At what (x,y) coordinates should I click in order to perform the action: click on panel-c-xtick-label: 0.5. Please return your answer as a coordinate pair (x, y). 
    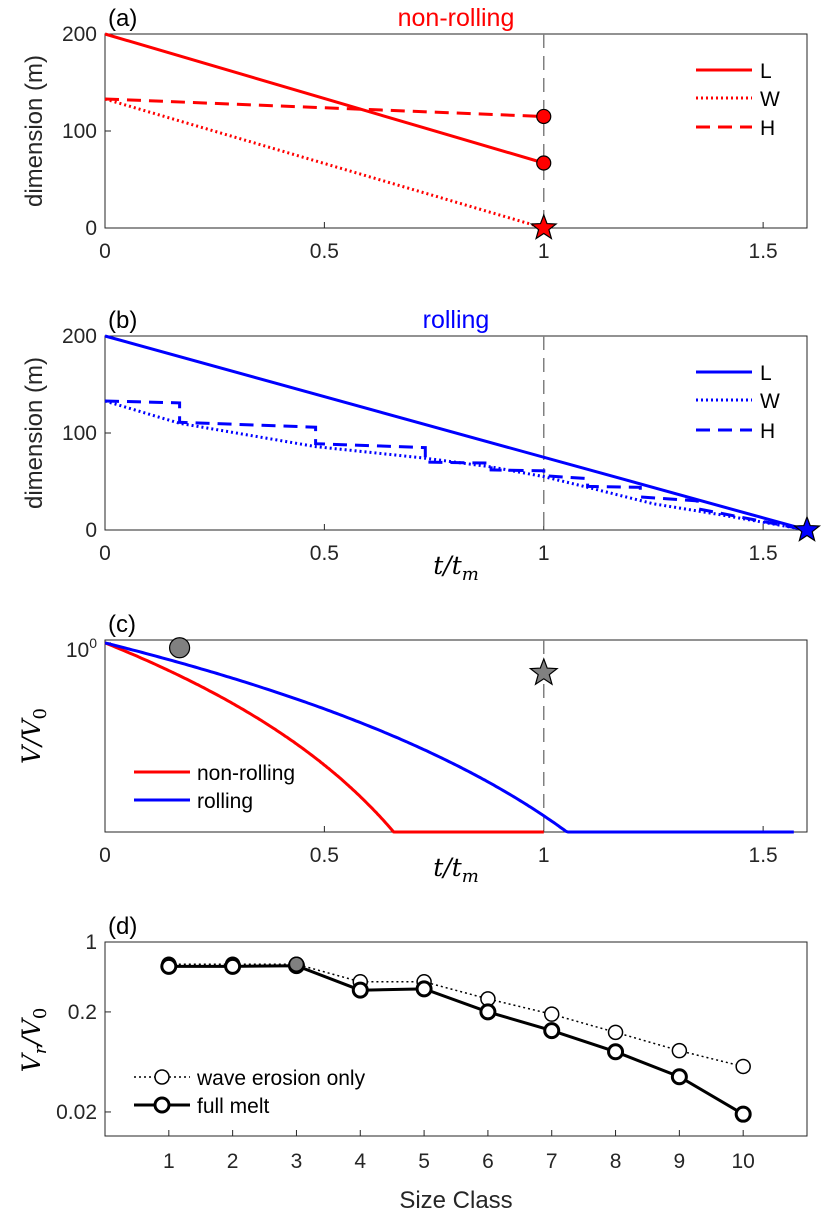
    Looking at the image, I should click on (324, 855).